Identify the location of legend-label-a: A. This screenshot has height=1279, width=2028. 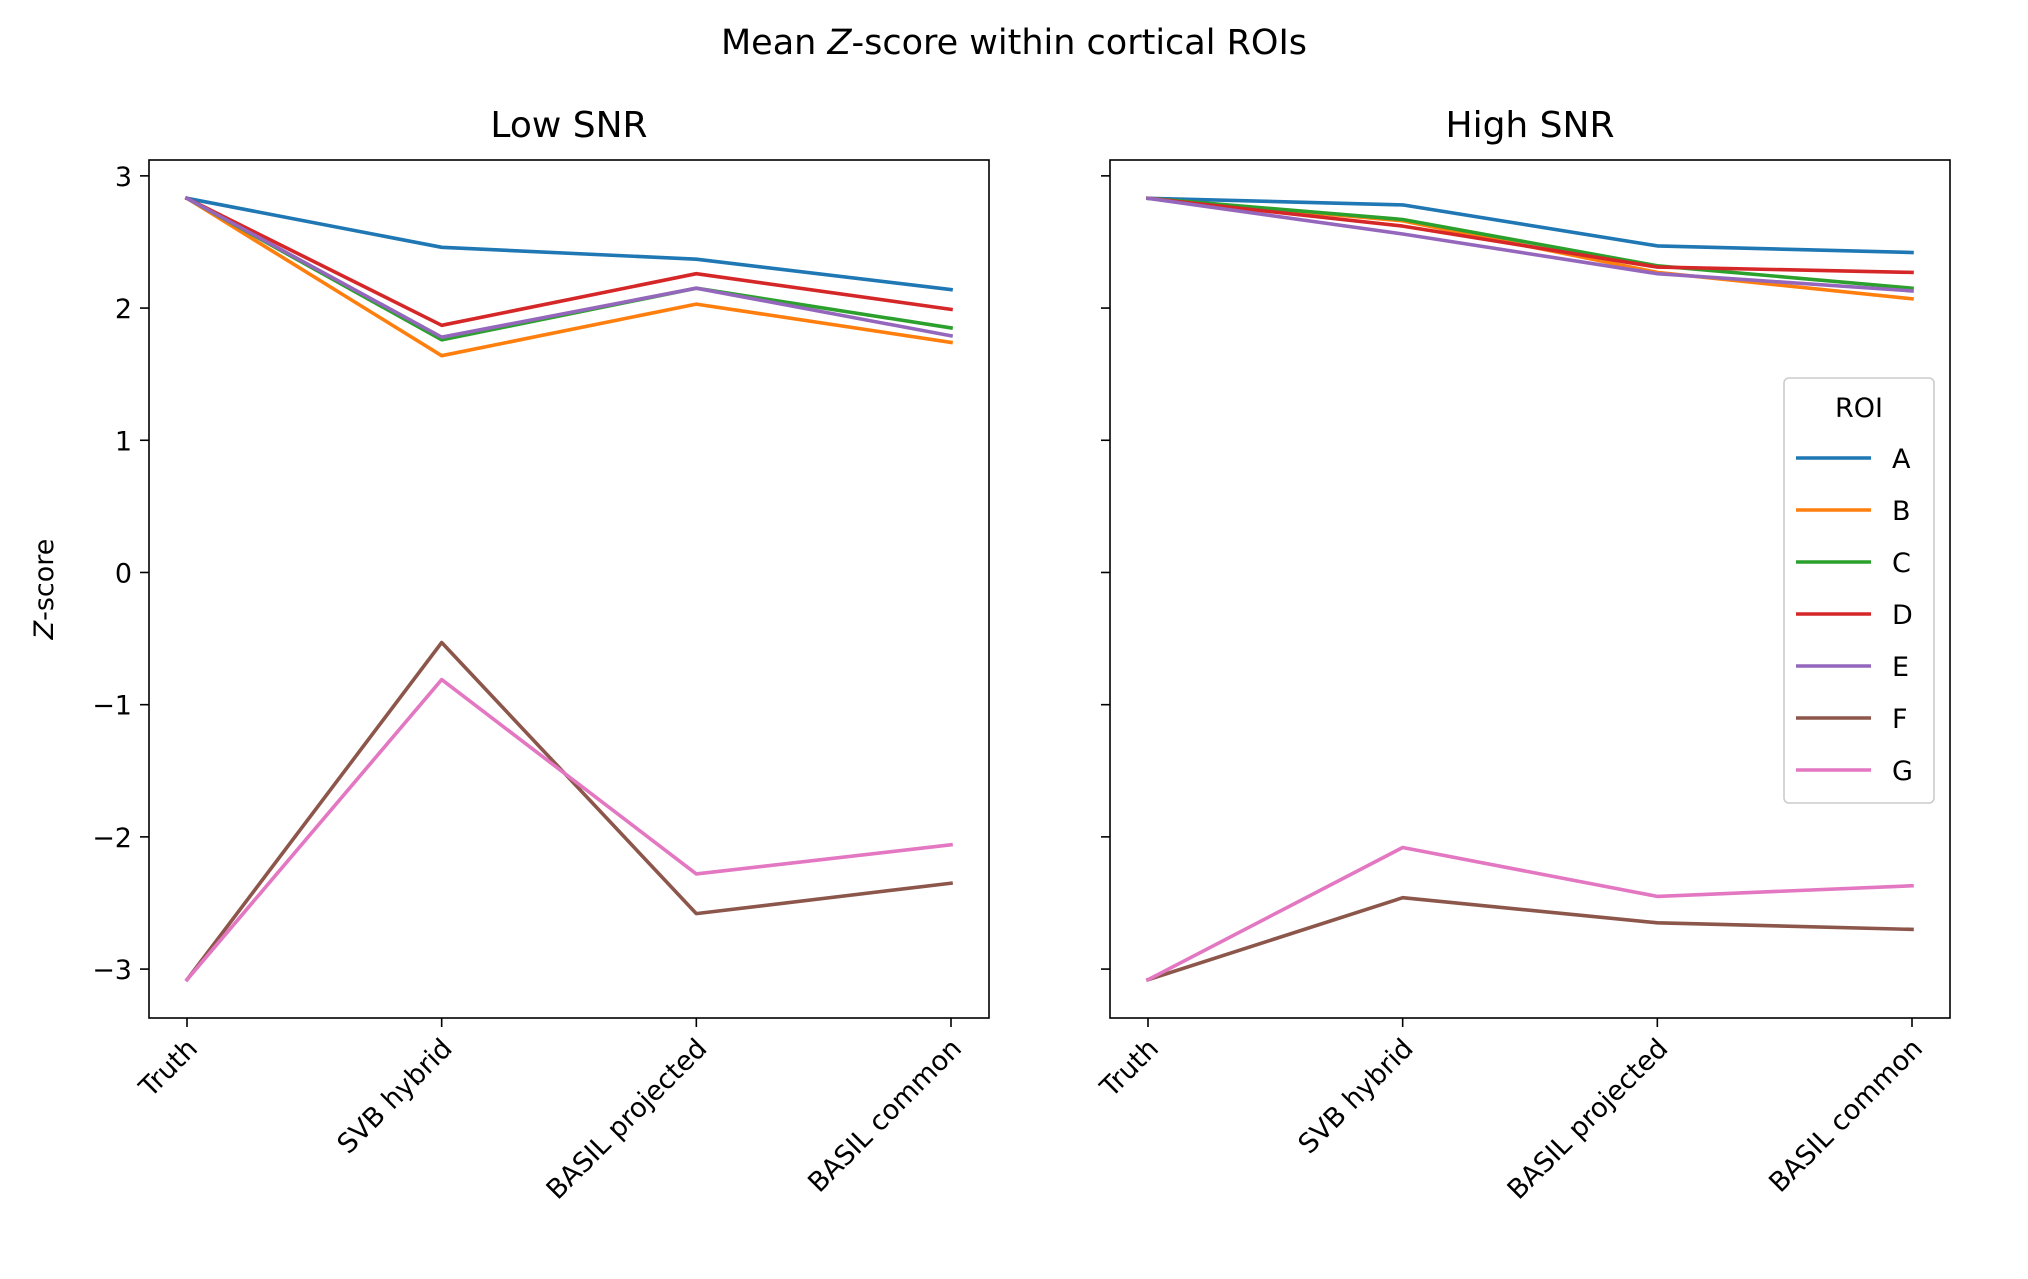
(1901, 459).